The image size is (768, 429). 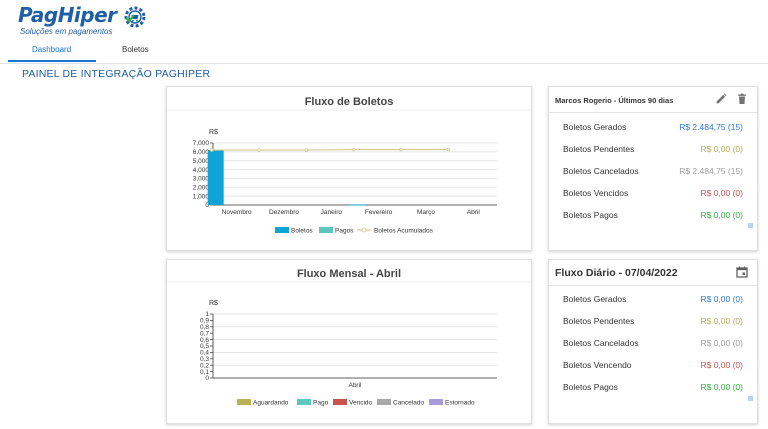 What do you see at coordinates (204, 321) in the screenshot?
I see `y-tick-label: 0,9` at bounding box center [204, 321].